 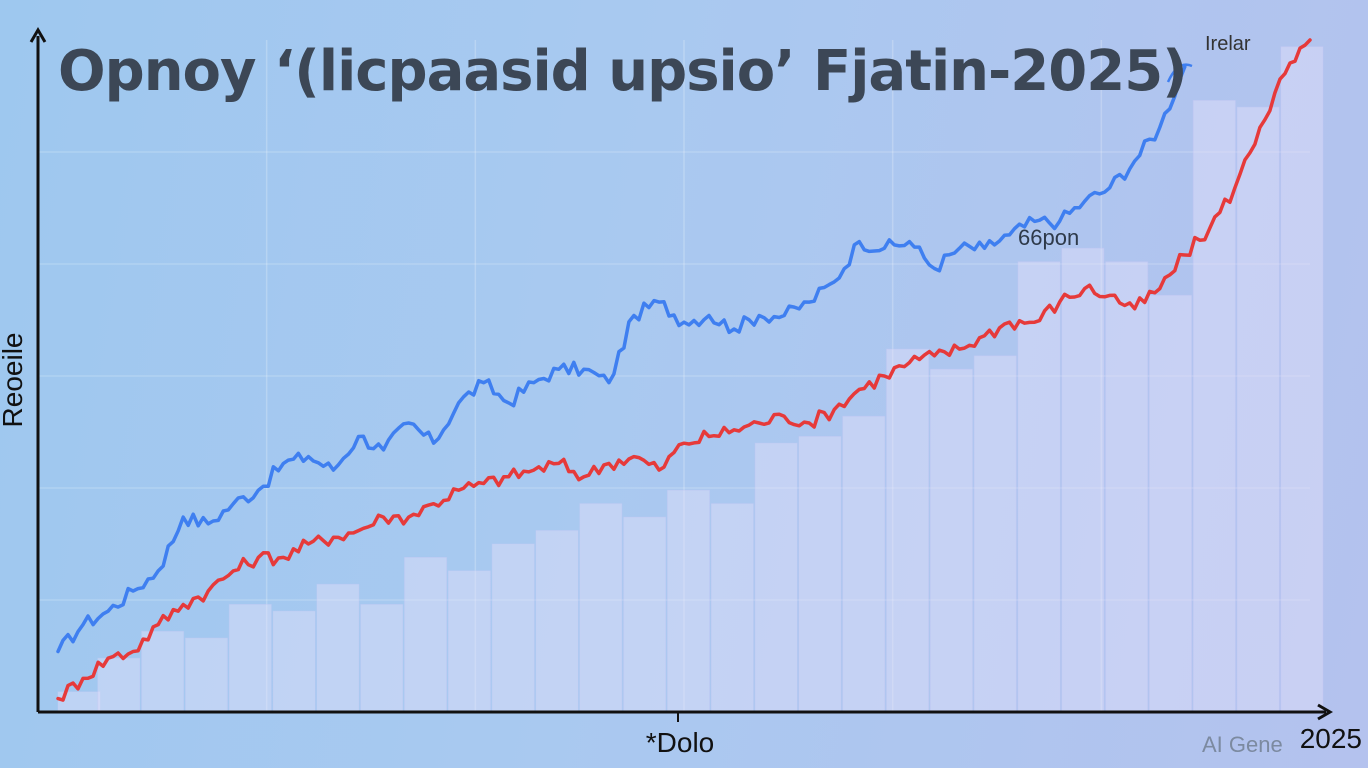 What do you see at coordinates (38, 35) in the screenshot?
I see `y-axis-arrow` at bounding box center [38, 35].